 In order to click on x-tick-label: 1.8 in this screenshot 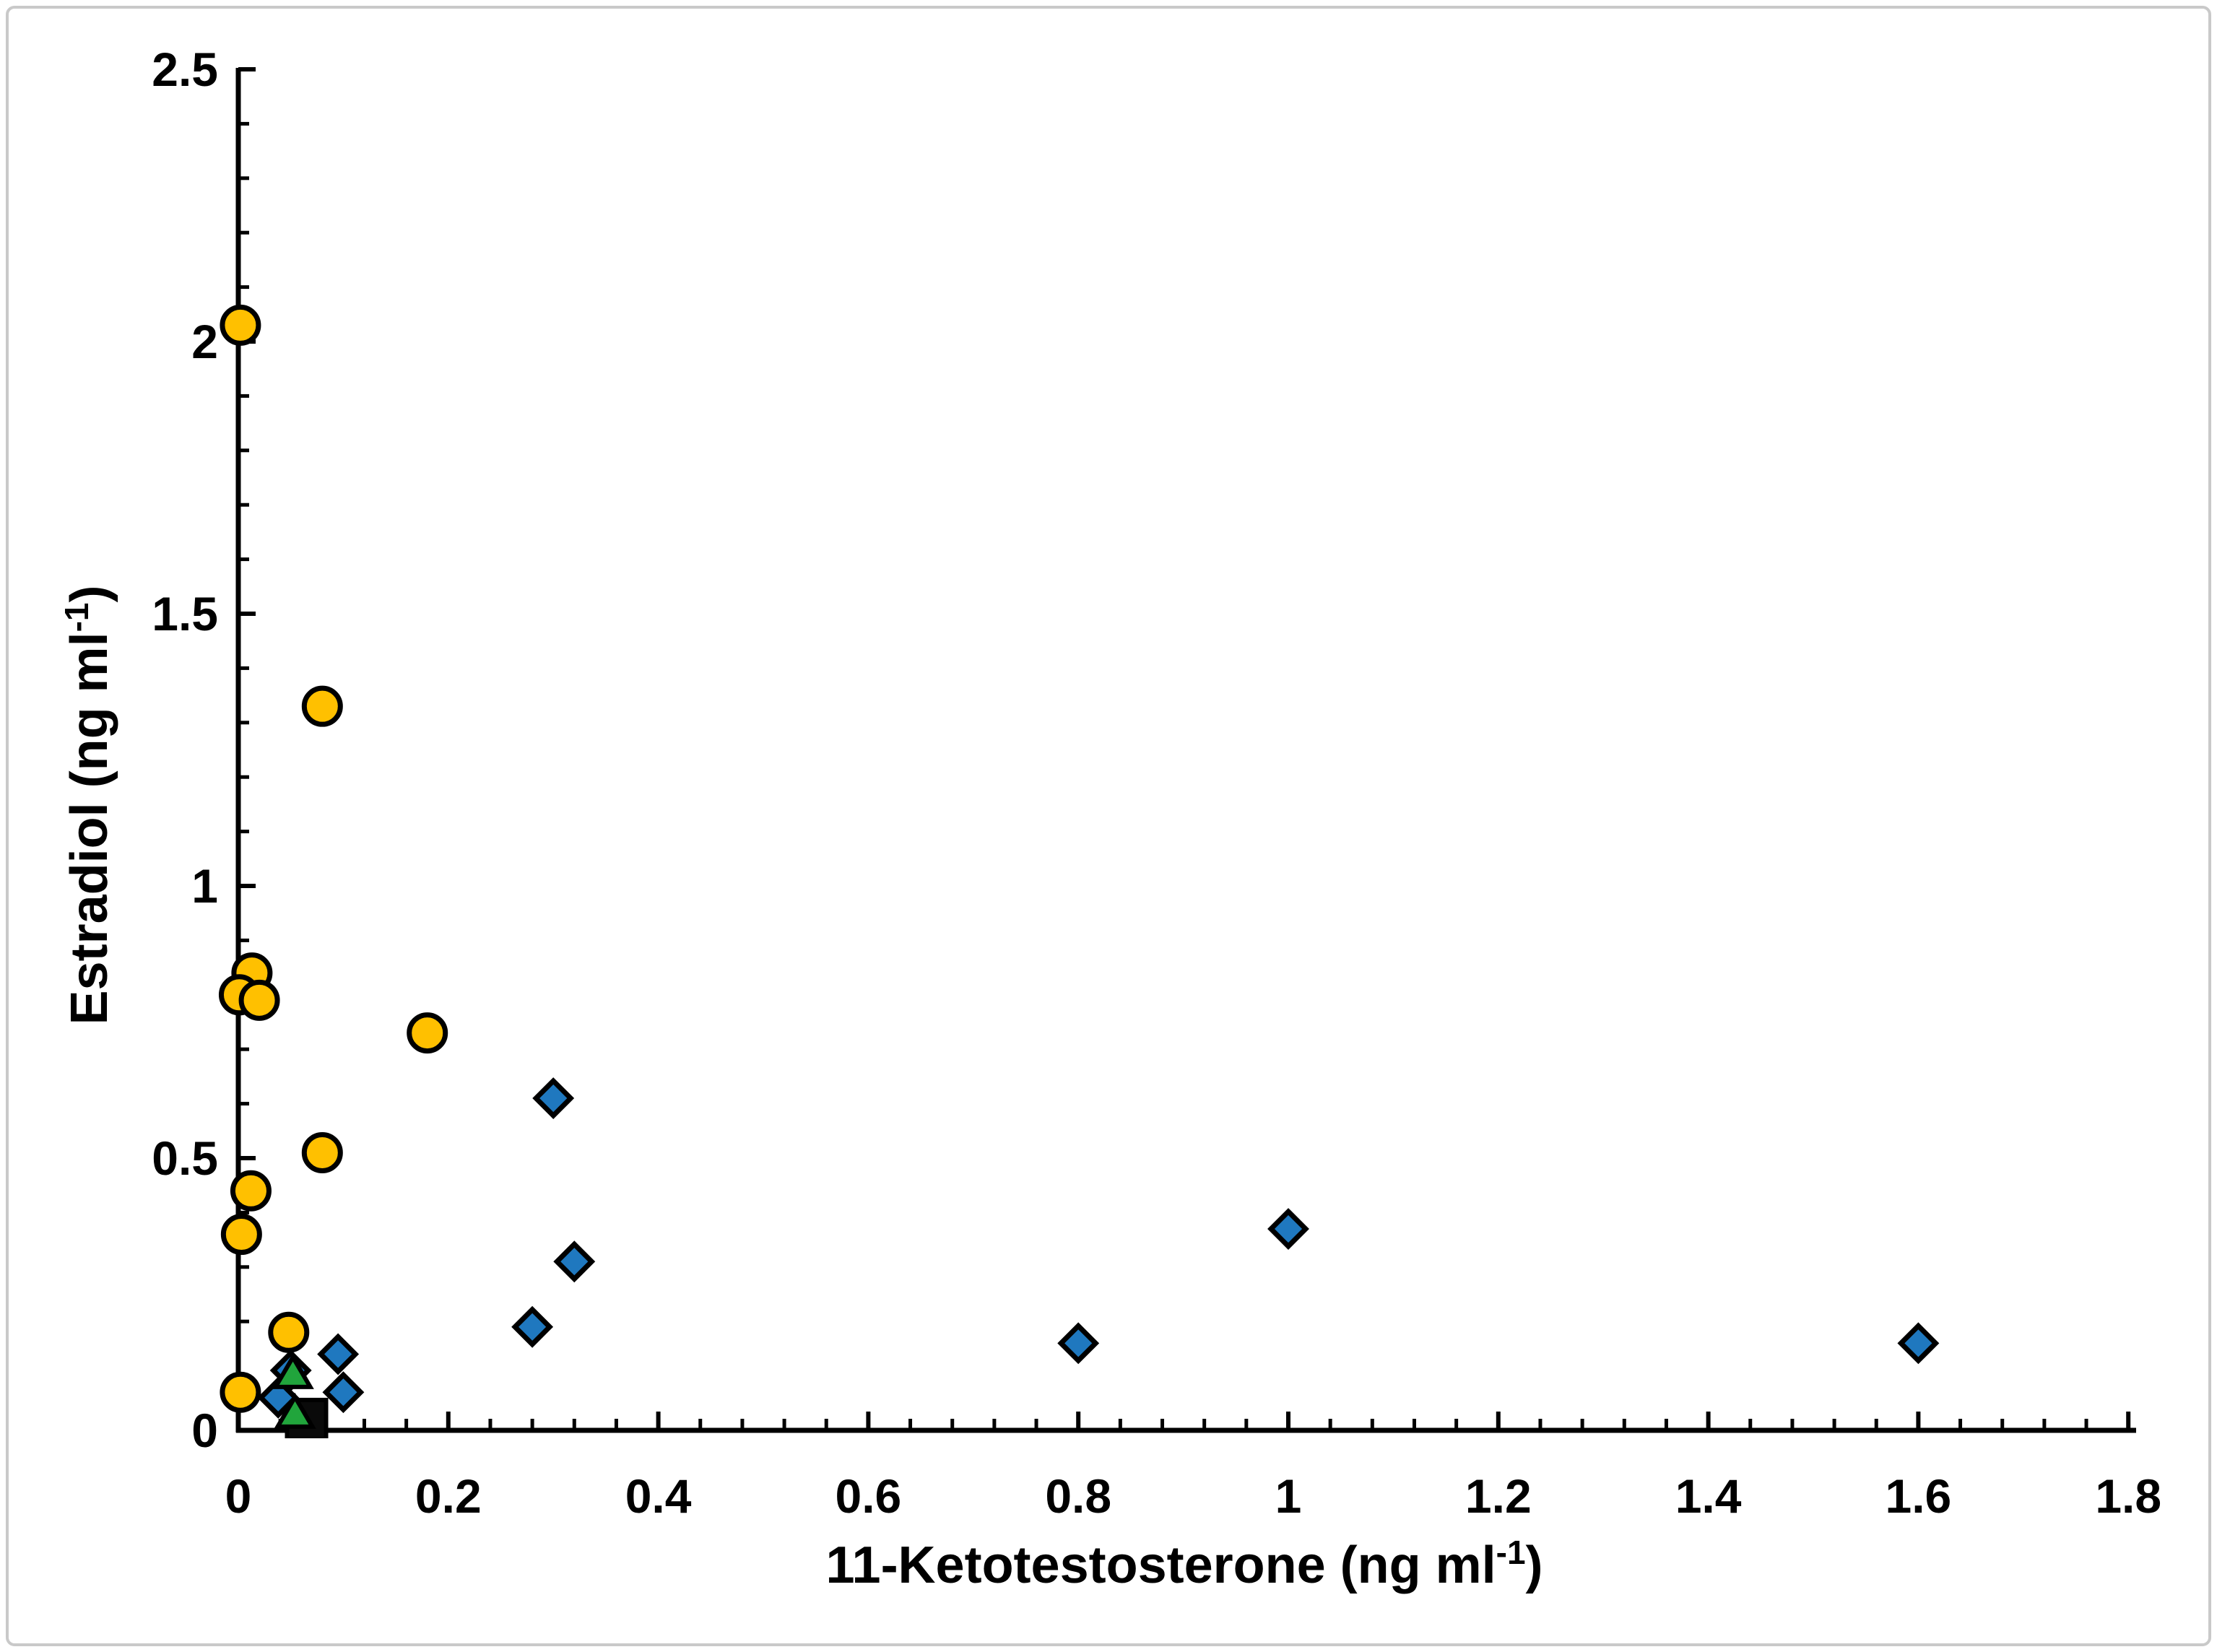, I will do `click(2128, 1496)`.